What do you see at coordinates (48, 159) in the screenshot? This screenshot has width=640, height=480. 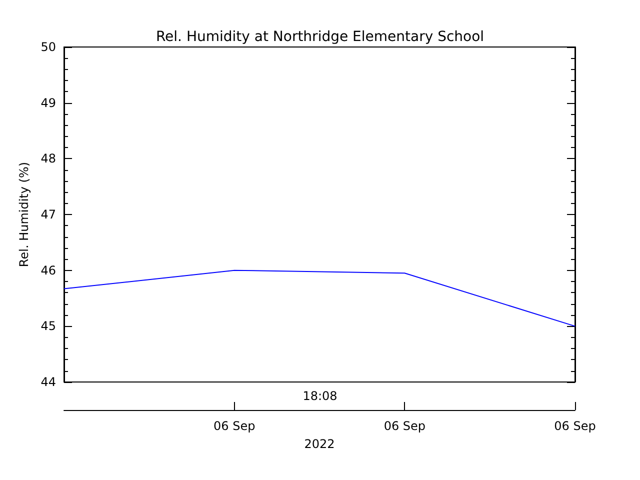 I see `y-tick-label: 48` at bounding box center [48, 159].